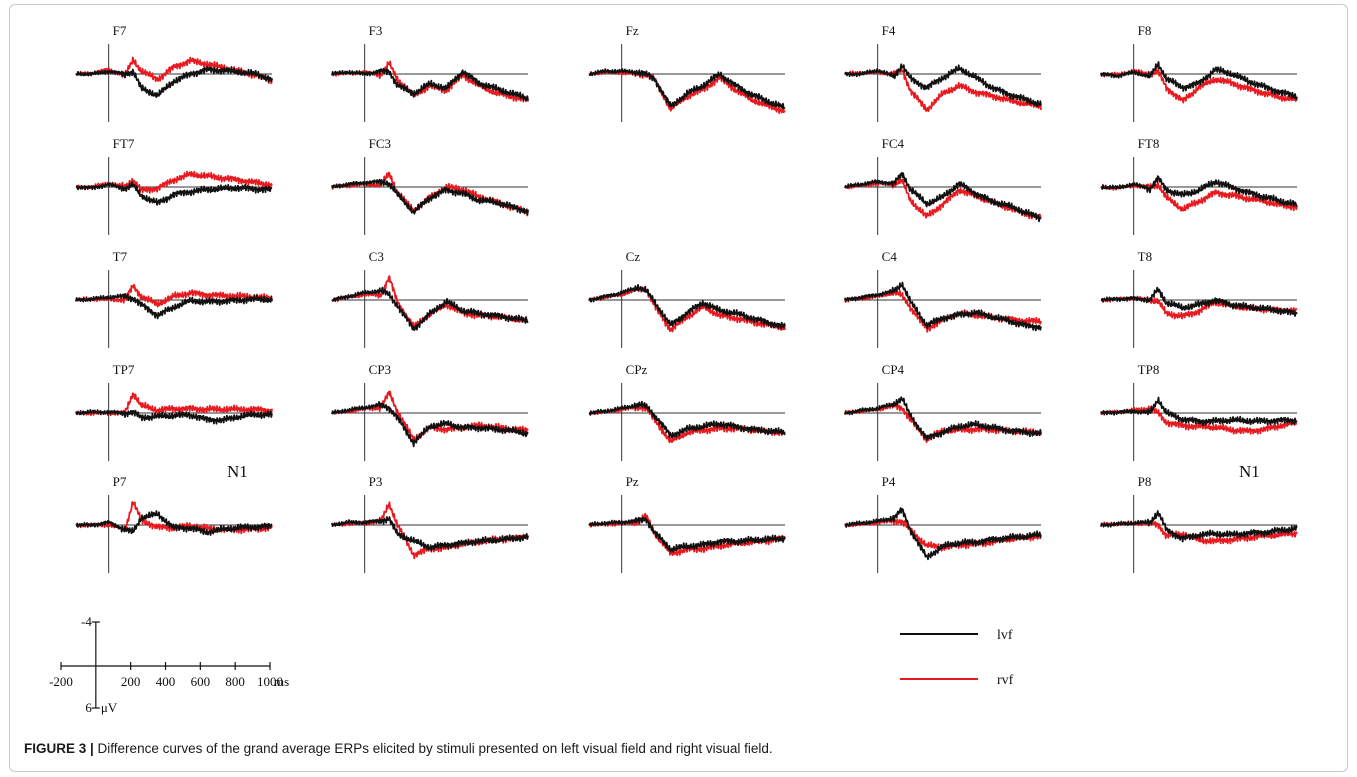 This screenshot has height=777, width=1357. Describe the element at coordinates (237, 471) in the screenshot. I see `annotation-n1-tp7: N1` at that location.